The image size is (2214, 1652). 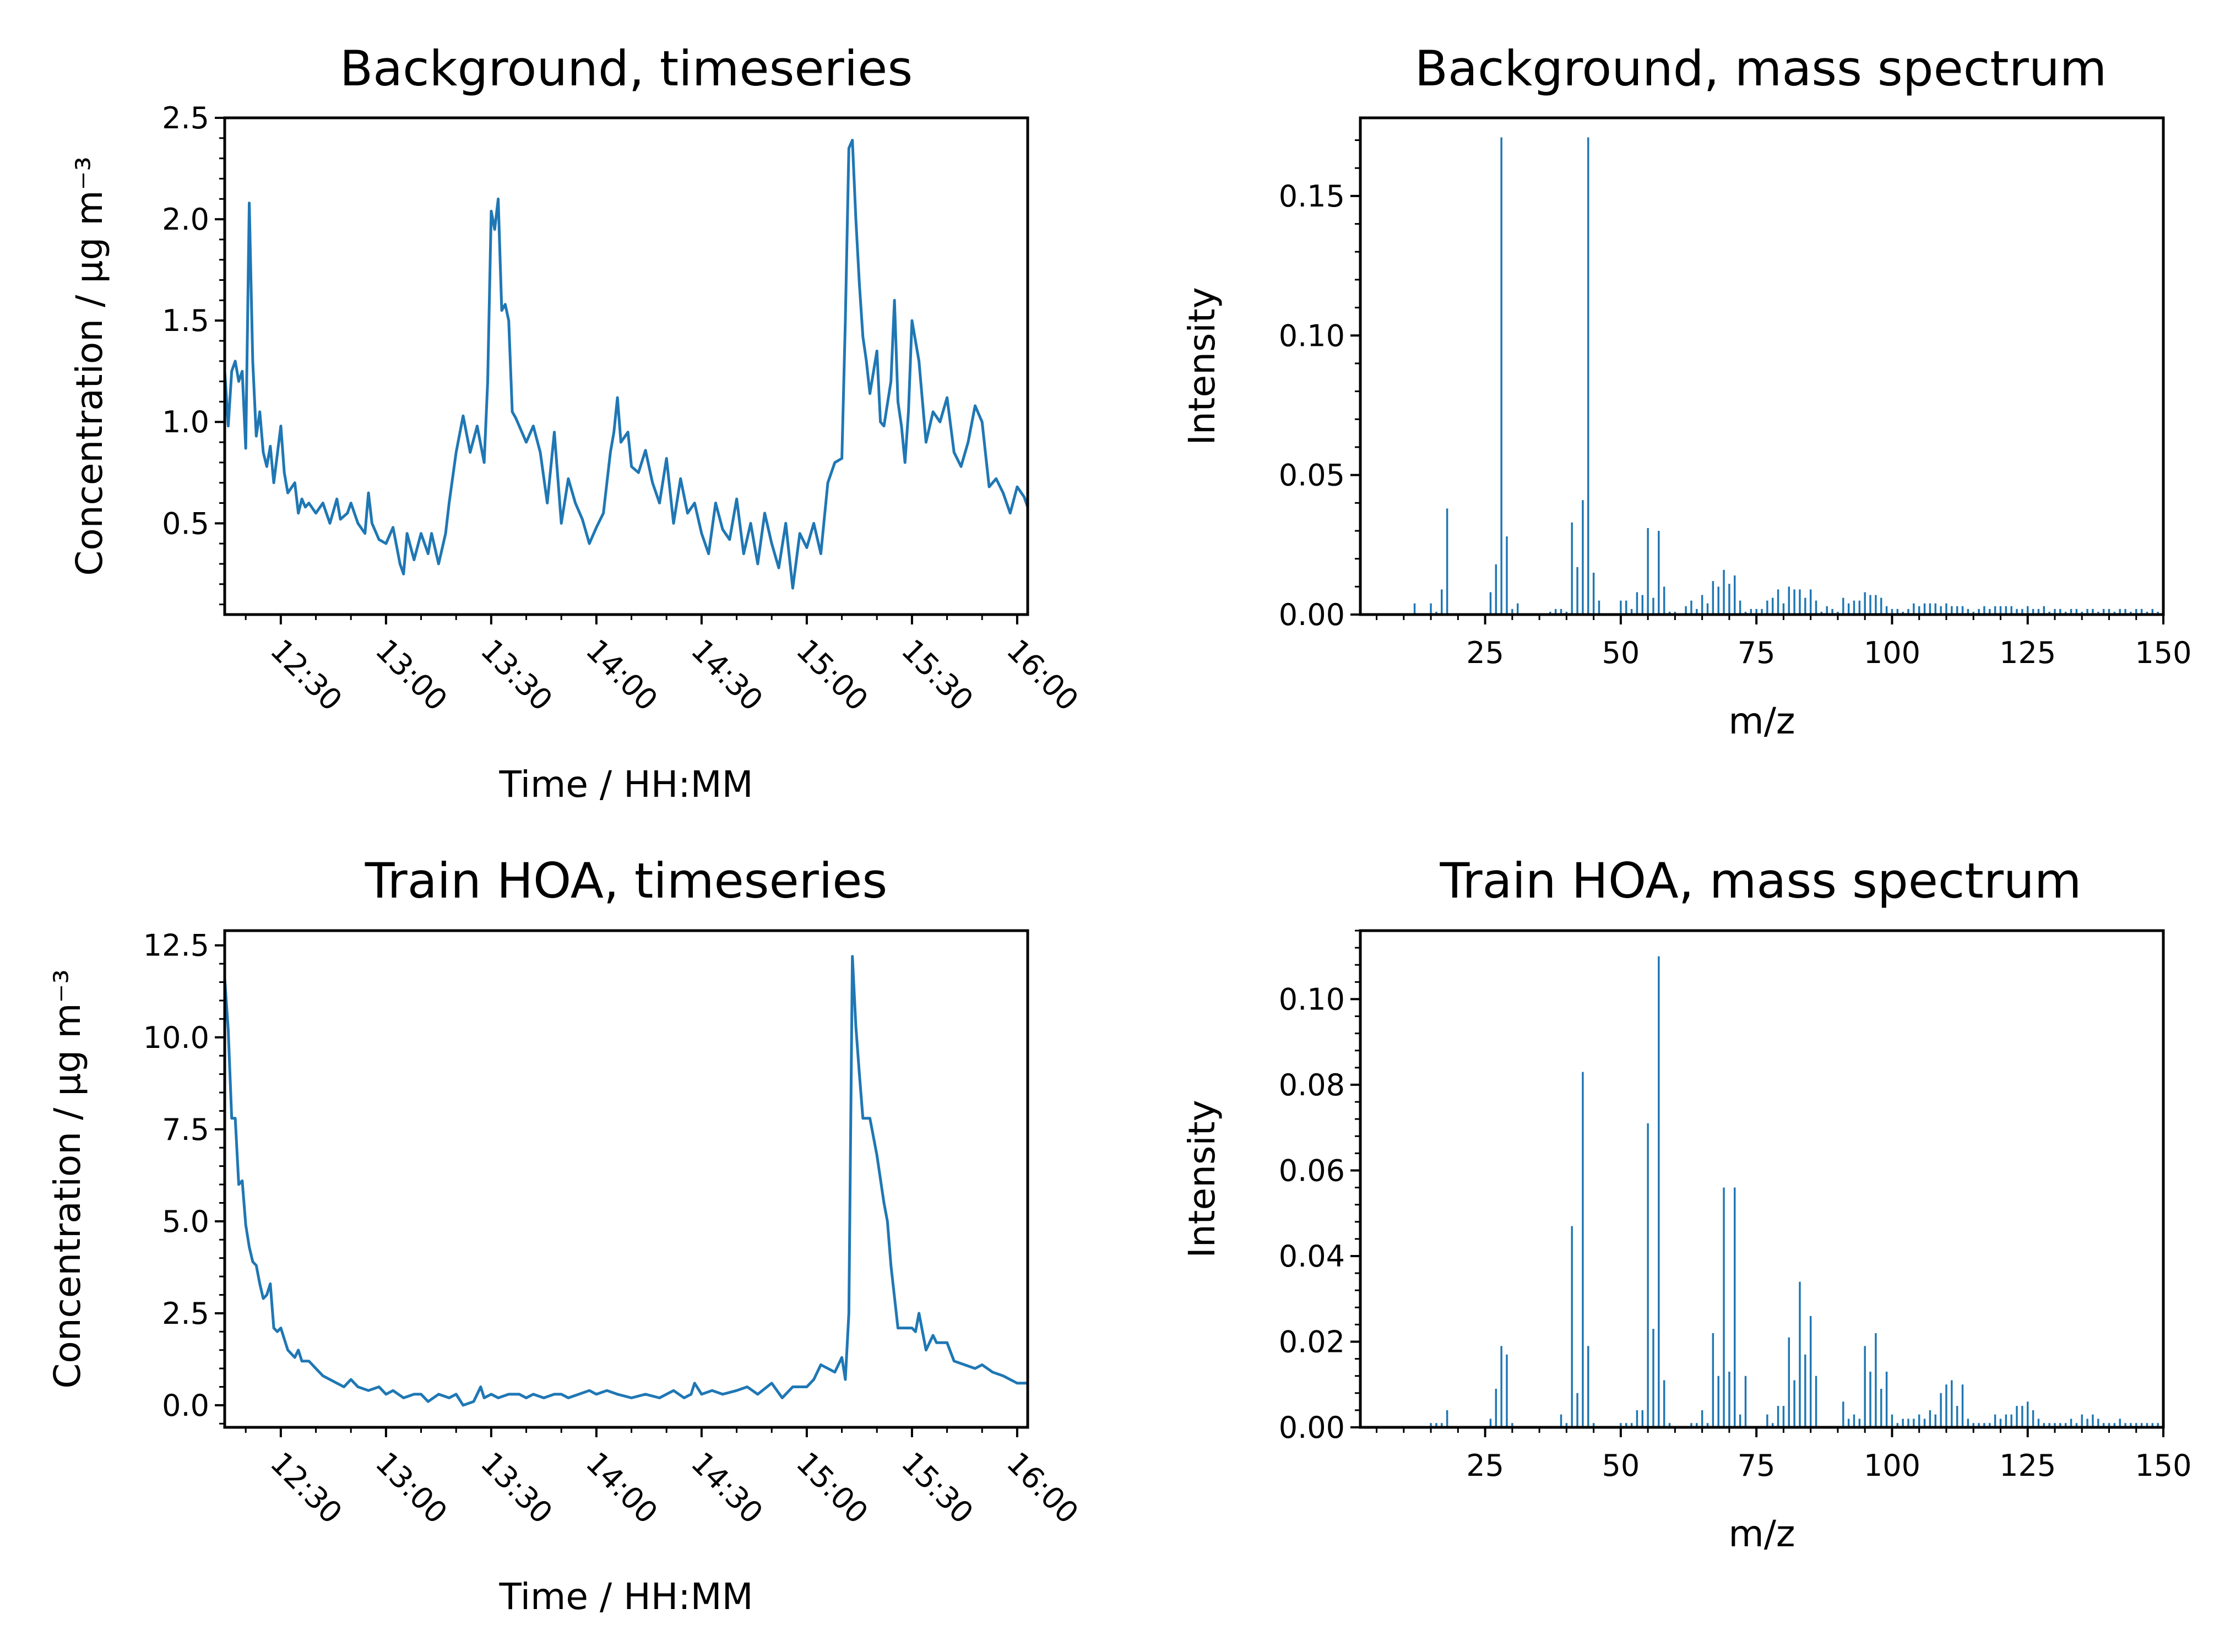 What do you see at coordinates (306, 675) in the screenshot?
I see `background-timeseries-xtick-label-12-30: 12:30` at bounding box center [306, 675].